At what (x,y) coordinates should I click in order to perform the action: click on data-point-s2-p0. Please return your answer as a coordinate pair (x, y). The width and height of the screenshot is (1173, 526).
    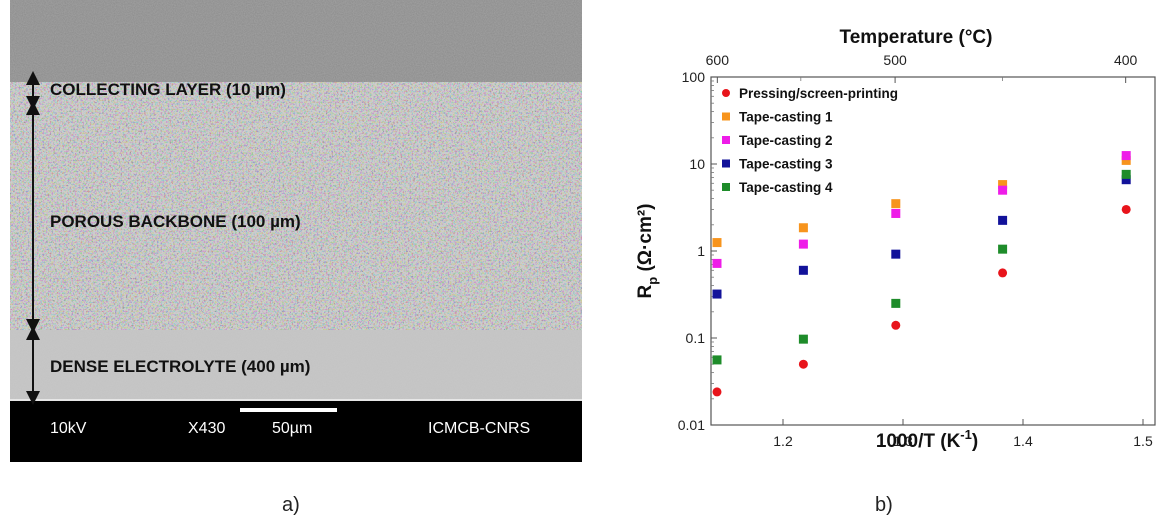
    Looking at the image, I should click on (717, 263).